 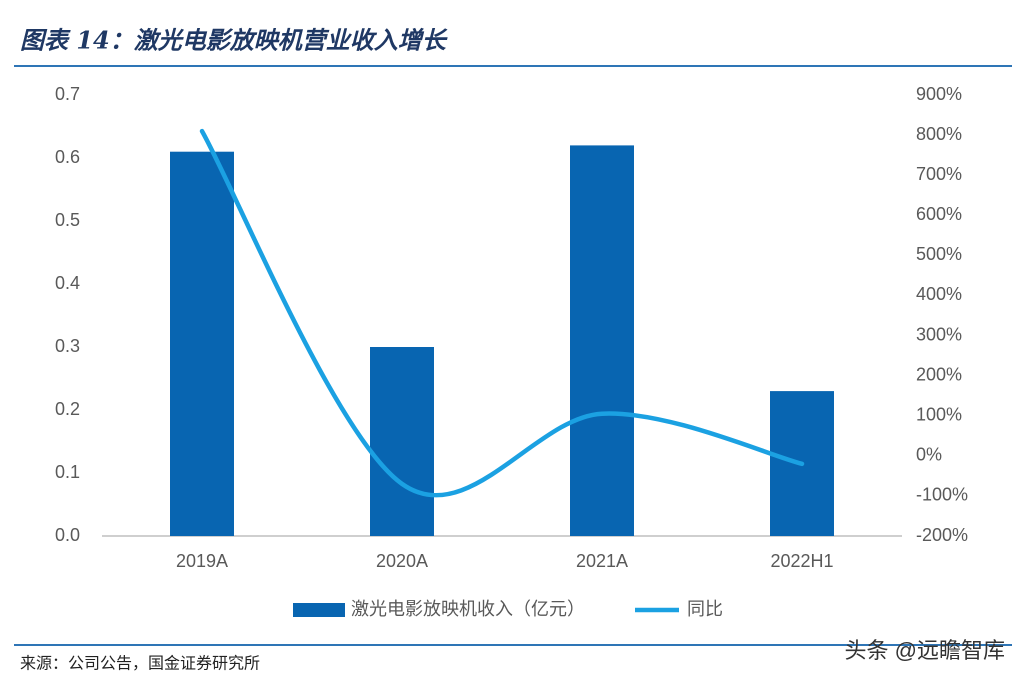 I want to click on chart-title: 图表 14：激光电影放映机营业收入增长, so click(x=234, y=40).